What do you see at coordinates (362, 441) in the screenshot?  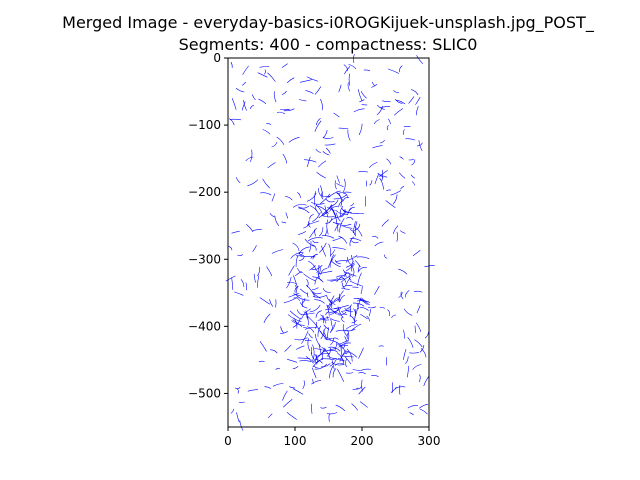 I see `x-tick-label: 200` at bounding box center [362, 441].